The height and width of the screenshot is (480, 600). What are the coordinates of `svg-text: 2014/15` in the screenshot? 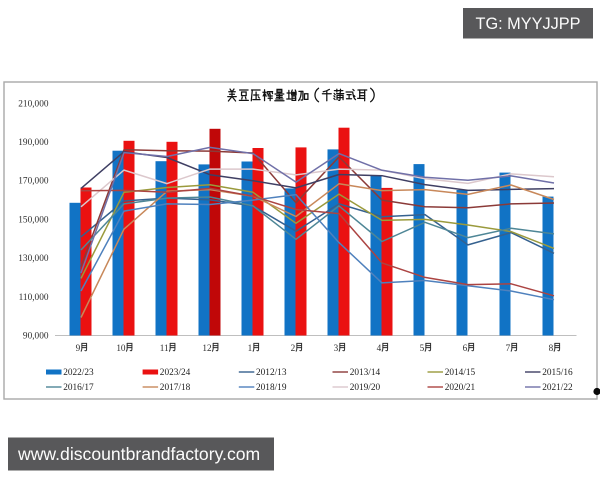 It's located at (460, 373).